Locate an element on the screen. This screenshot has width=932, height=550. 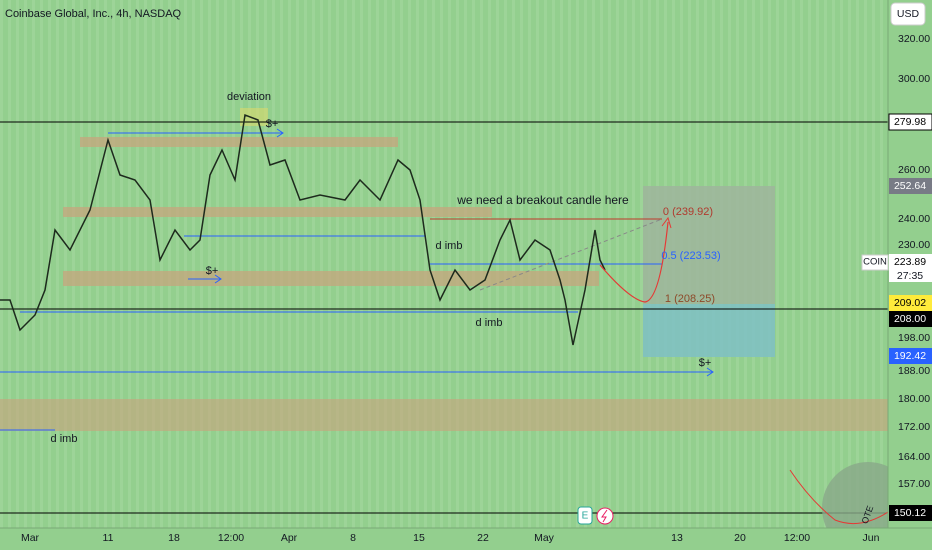
price-badge-label: 192.42 is located at coordinates (910, 356).